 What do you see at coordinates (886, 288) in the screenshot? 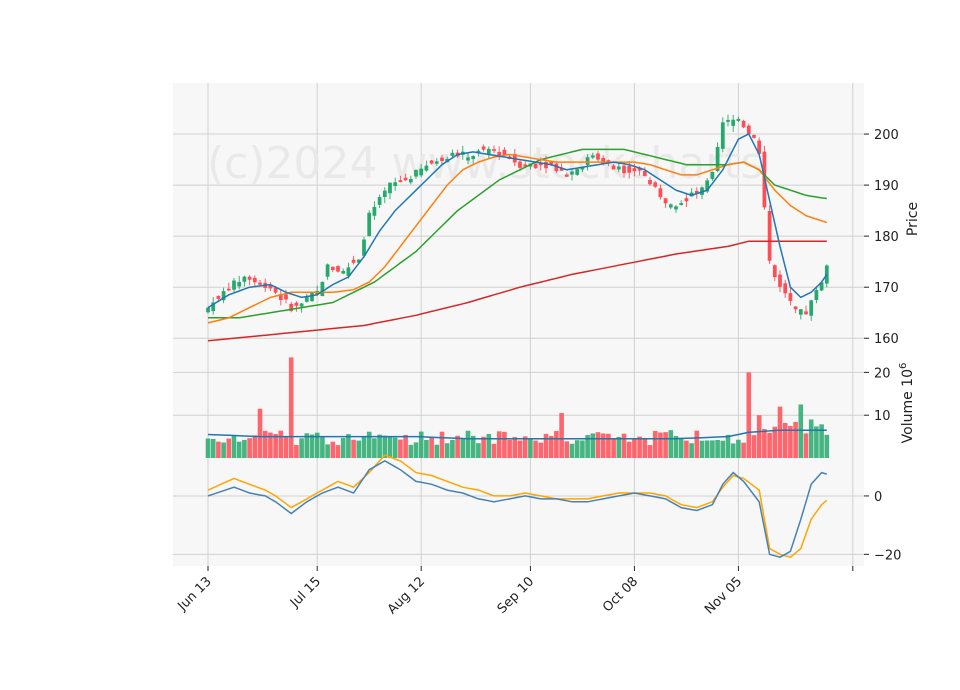
I see `price-y-tick-label: 170` at bounding box center [886, 288].